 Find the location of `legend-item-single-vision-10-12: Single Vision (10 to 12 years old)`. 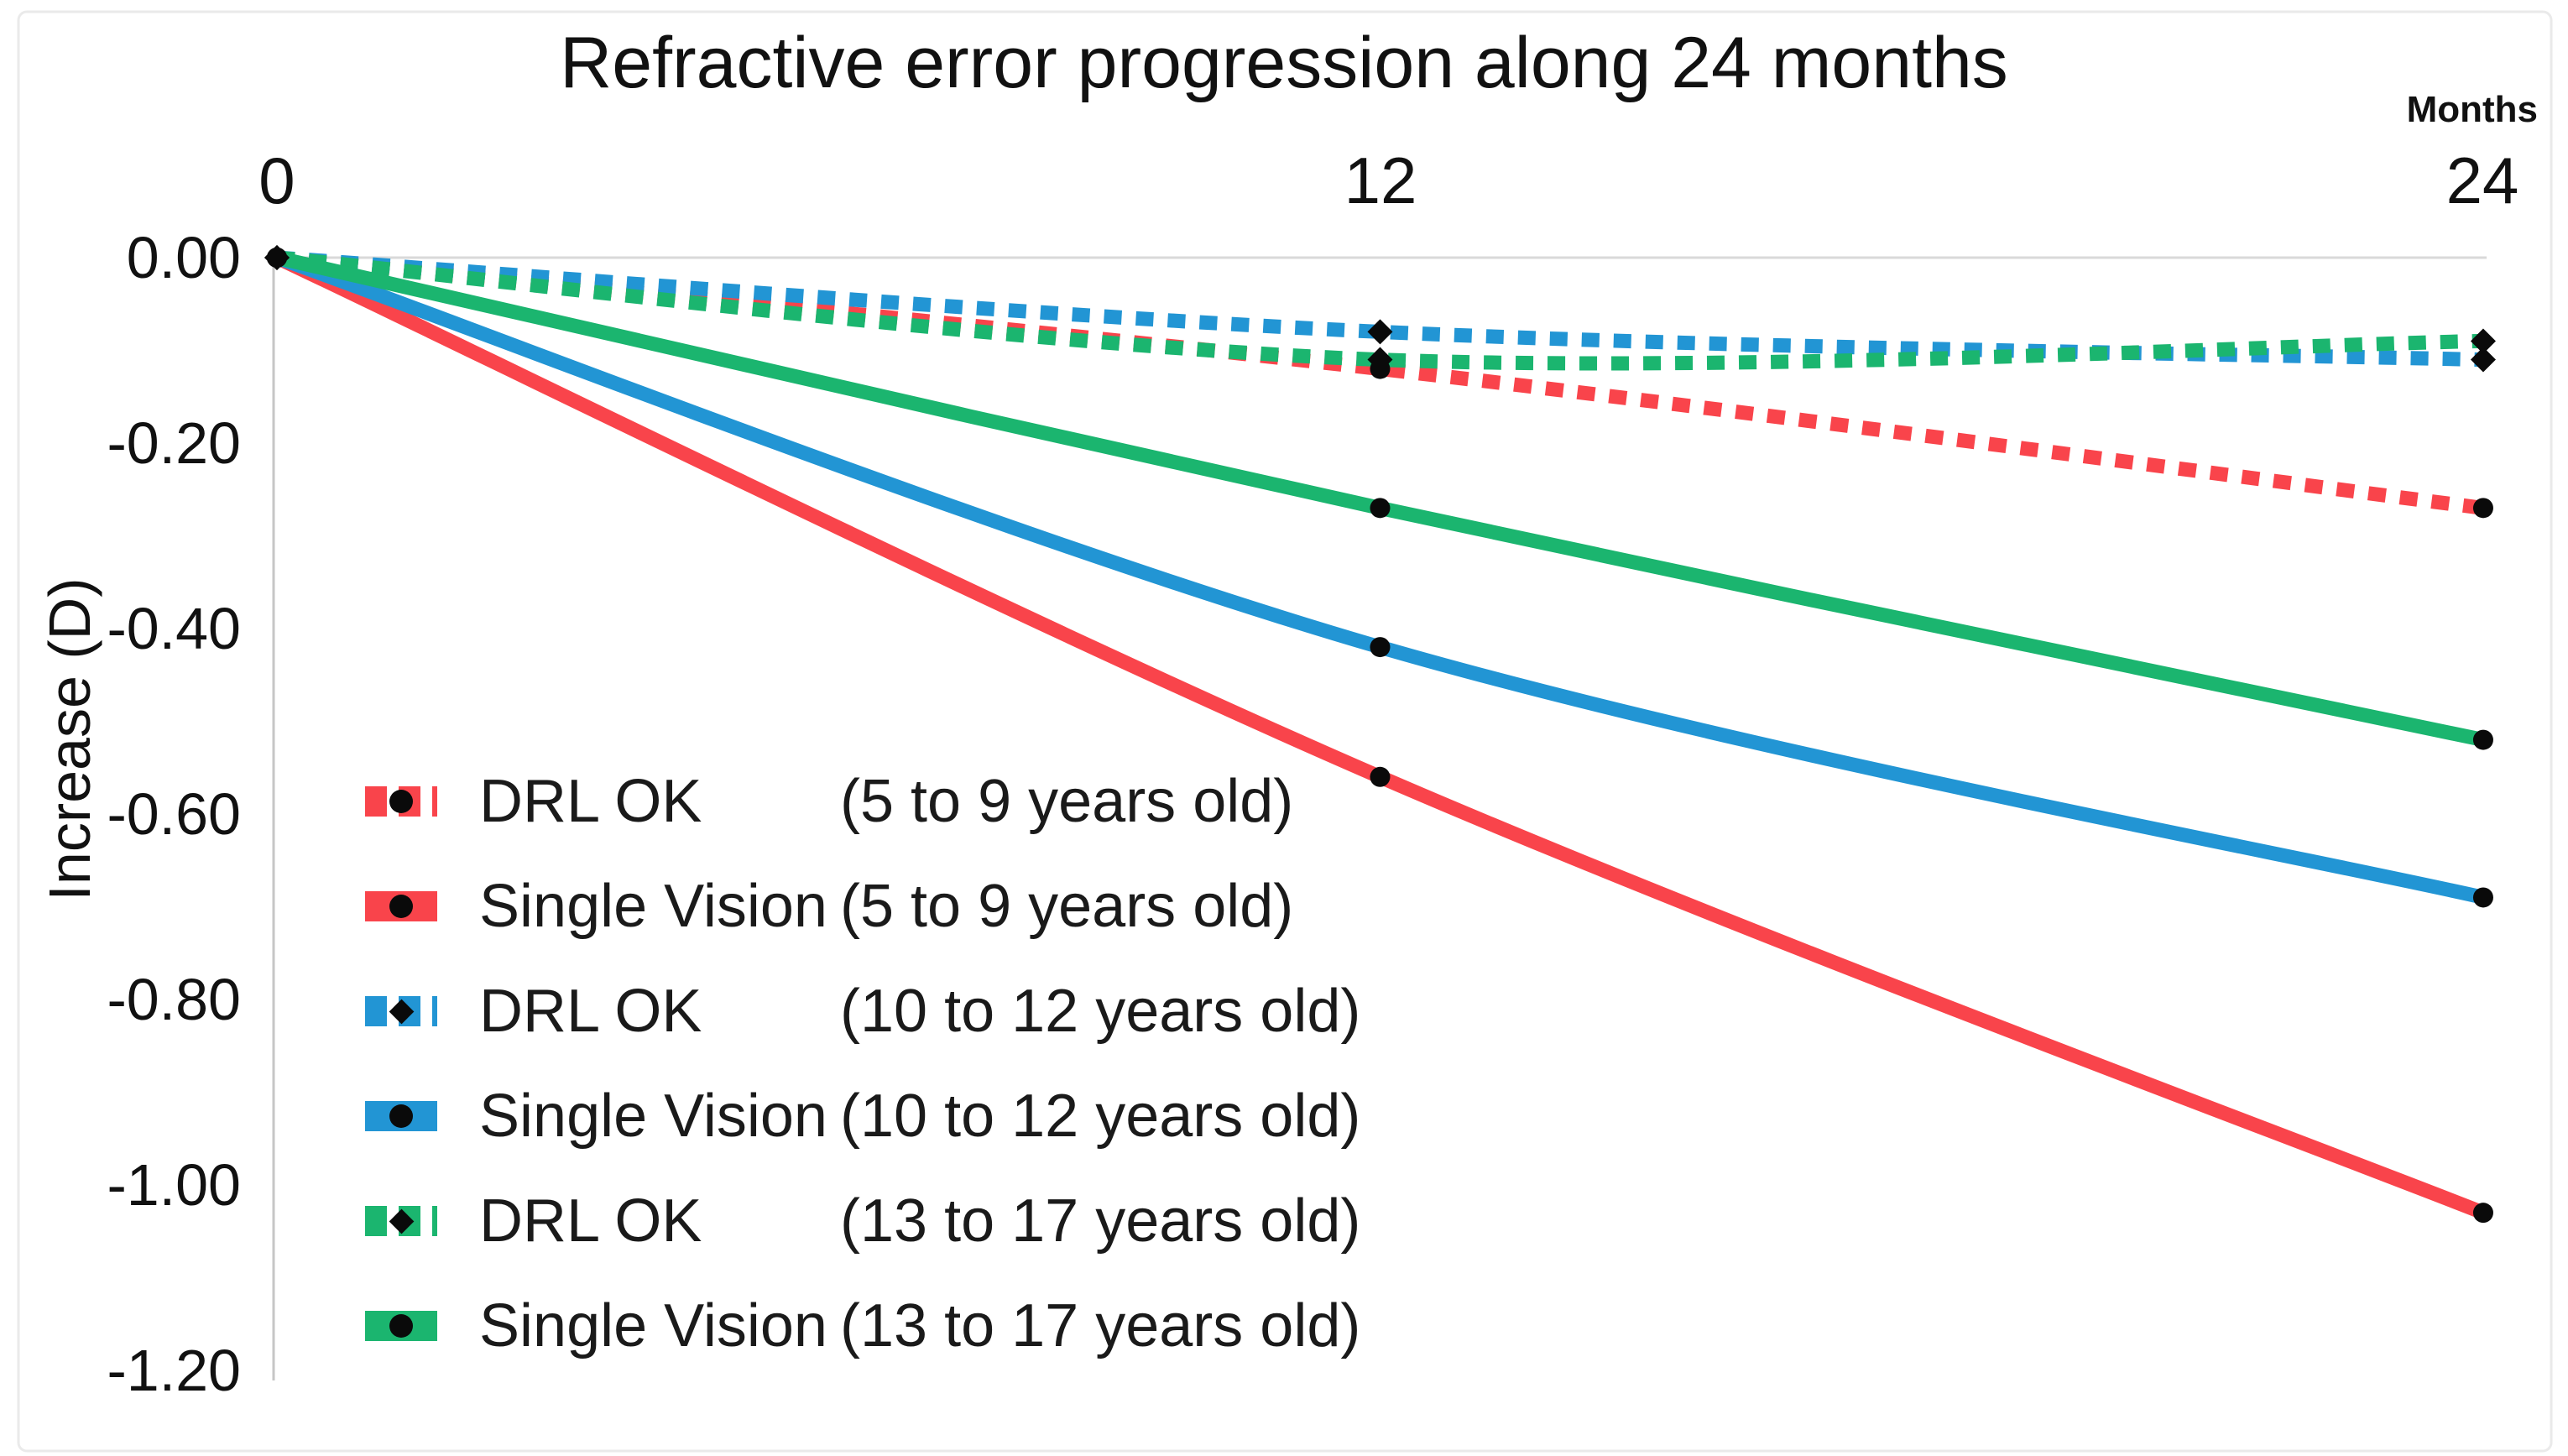

legend-item-single-vision-10-12: Single Vision (10 to 12 years old) is located at coordinates (863, 1116).